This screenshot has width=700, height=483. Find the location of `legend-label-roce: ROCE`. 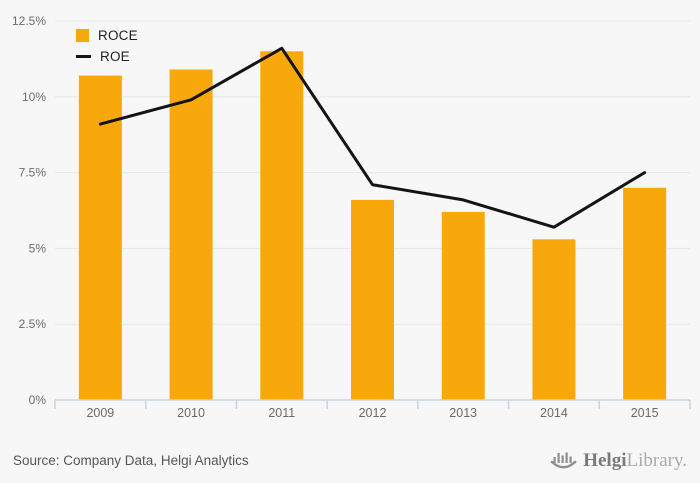

legend-label-roce: ROCE is located at coordinates (118, 35).